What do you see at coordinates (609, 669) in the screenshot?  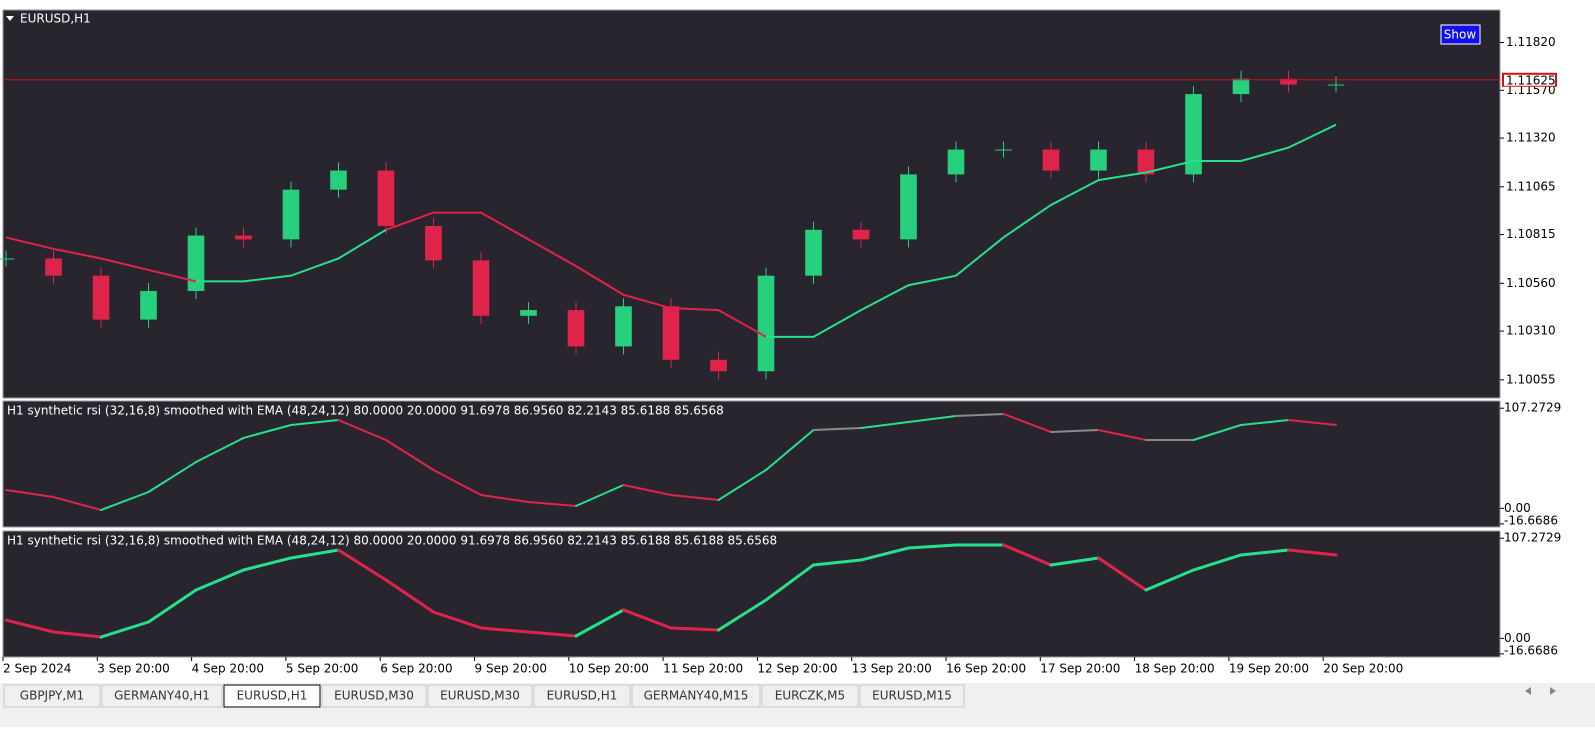 I see `time-label: 10 Sep 20:00` at bounding box center [609, 669].